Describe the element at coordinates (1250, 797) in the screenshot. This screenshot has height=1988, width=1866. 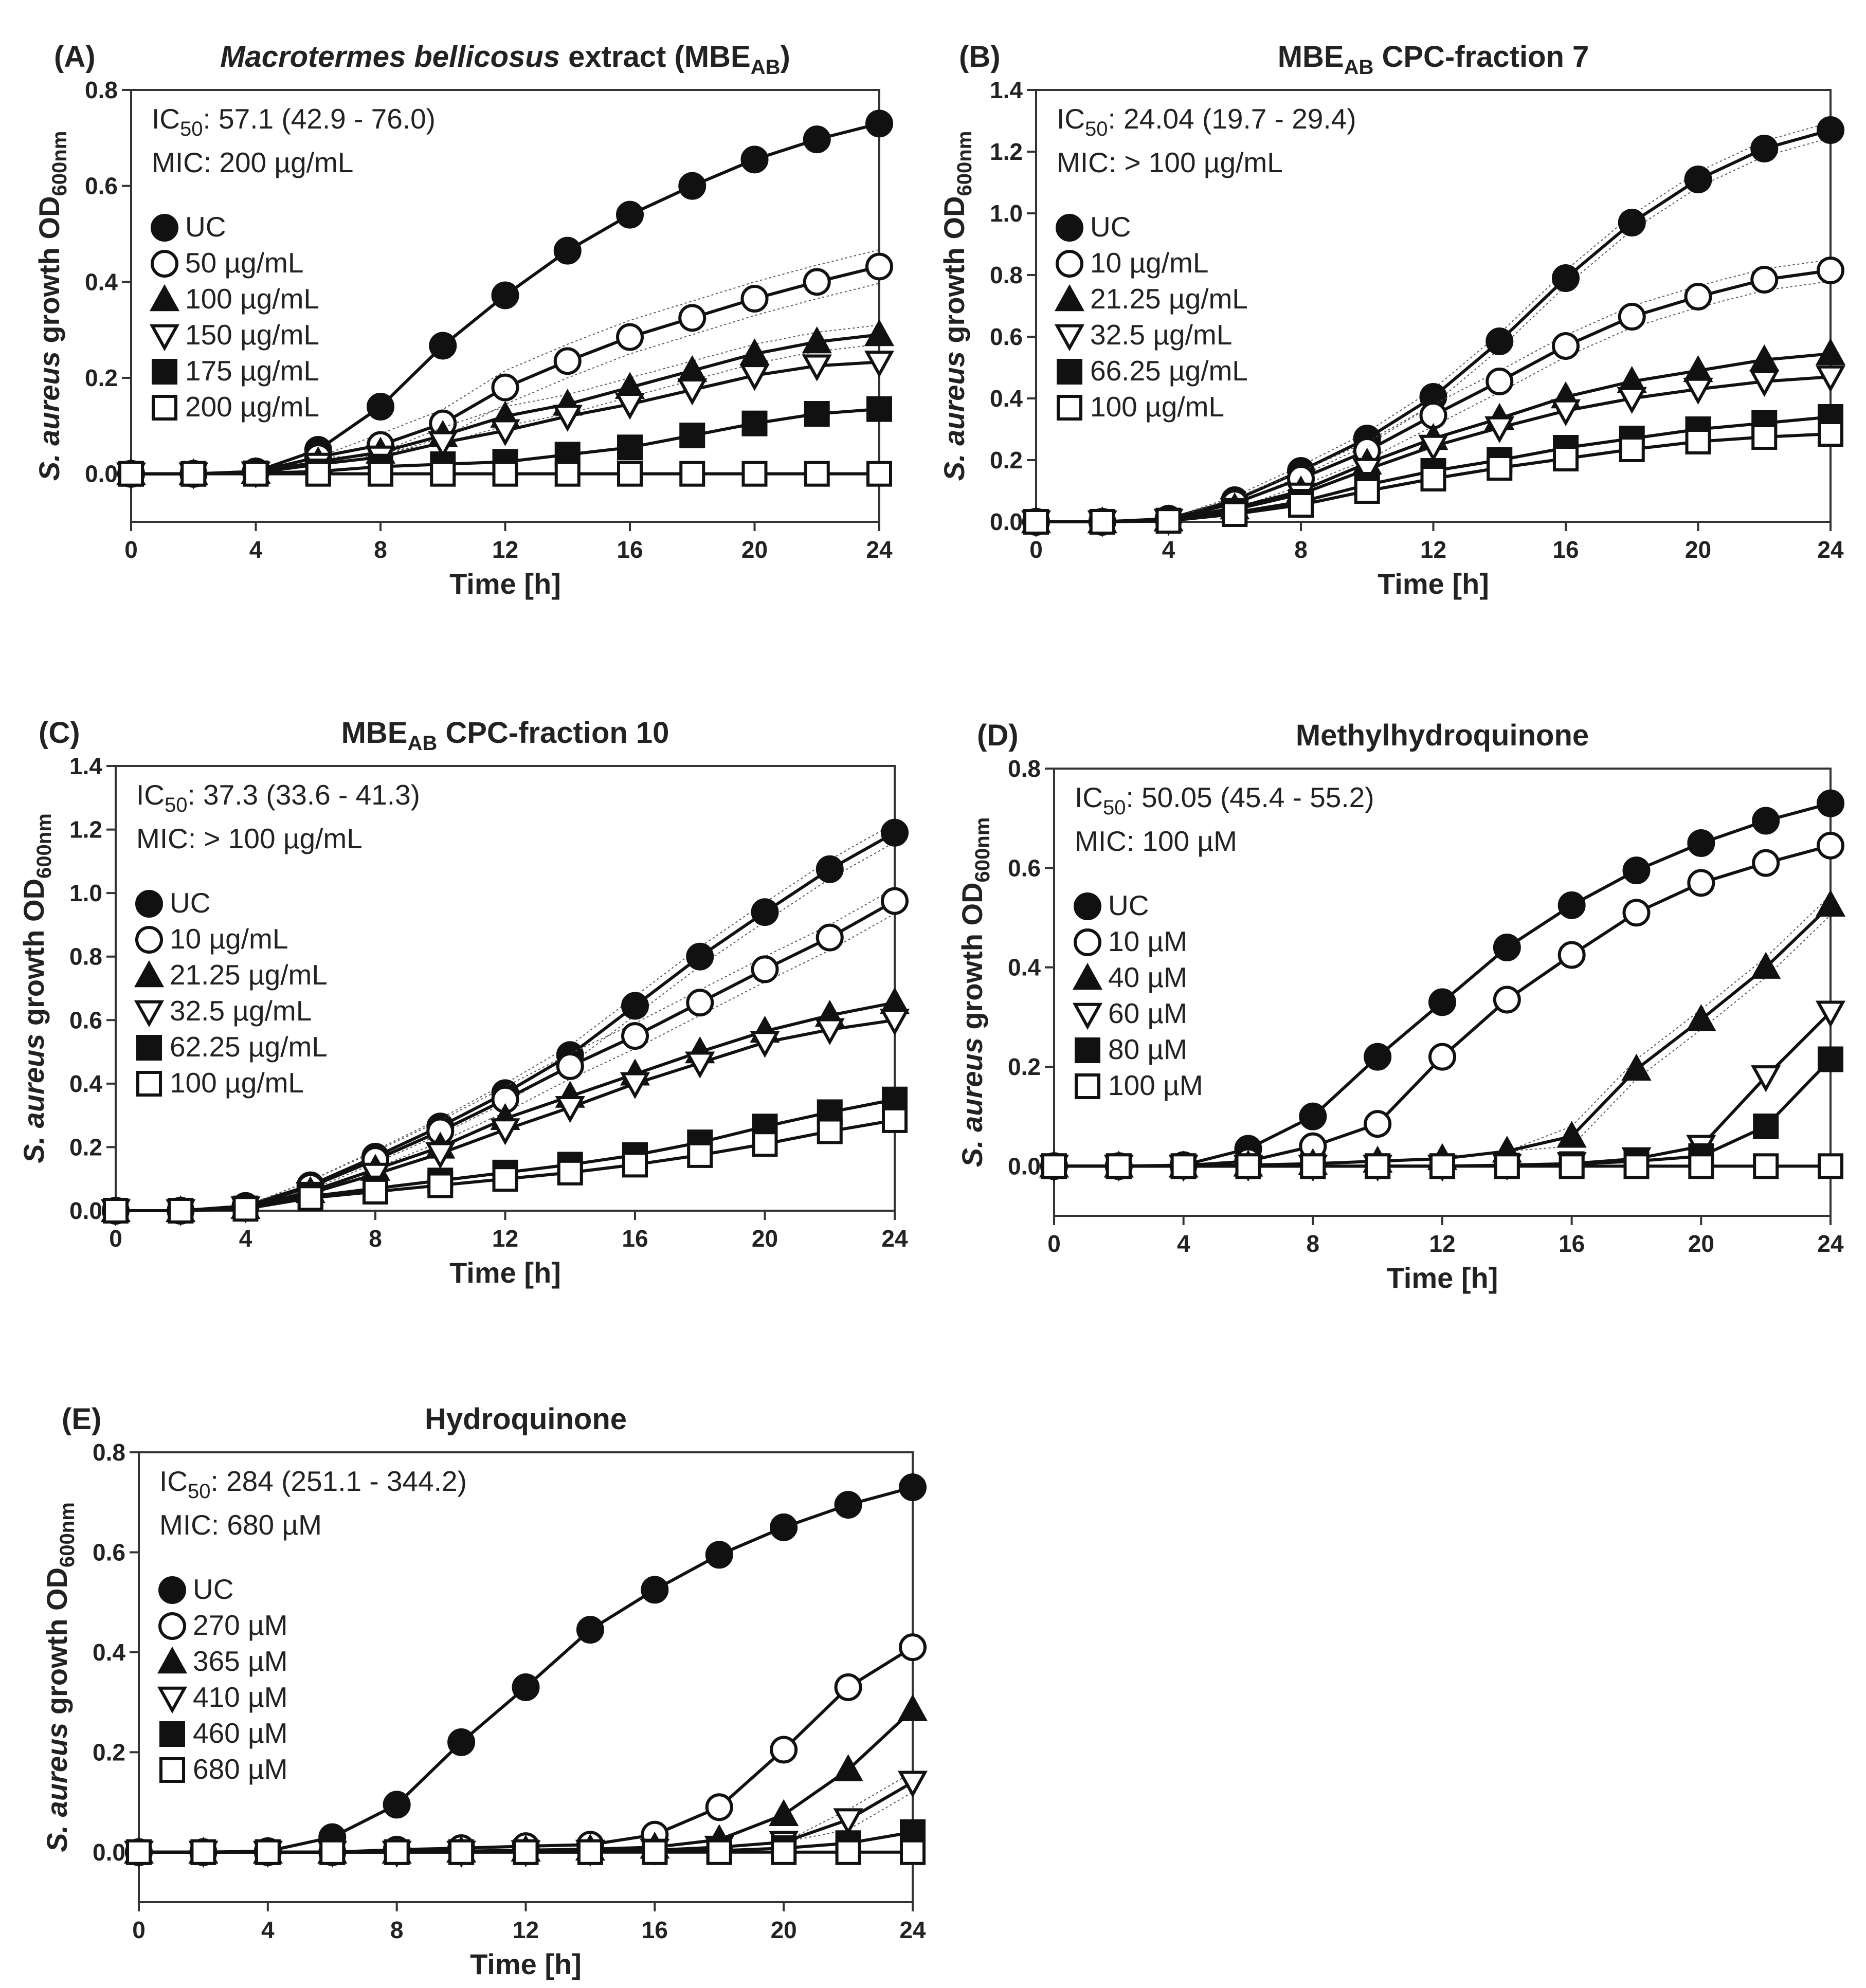
I see `ic50-value: : 50.05 (45.4 - 55.2)` at that location.